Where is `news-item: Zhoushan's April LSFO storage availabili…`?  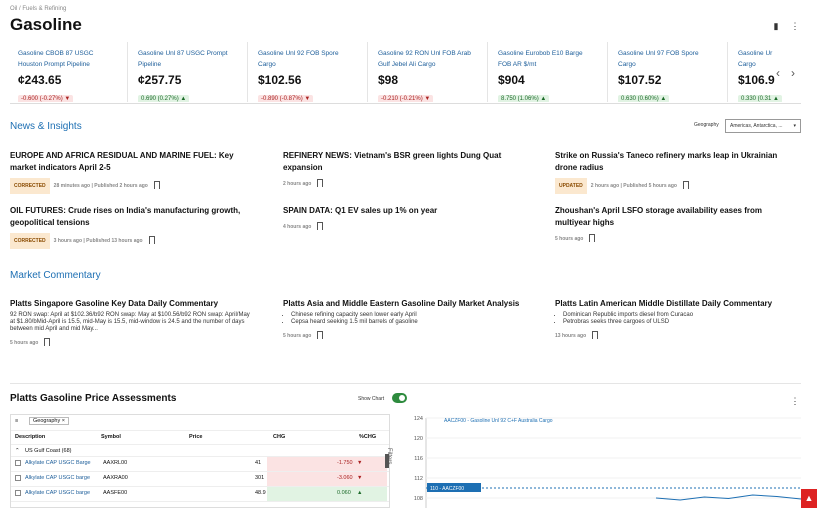 news-item: Zhoushan's April LSFO storage availabili… is located at coordinates (675, 225).